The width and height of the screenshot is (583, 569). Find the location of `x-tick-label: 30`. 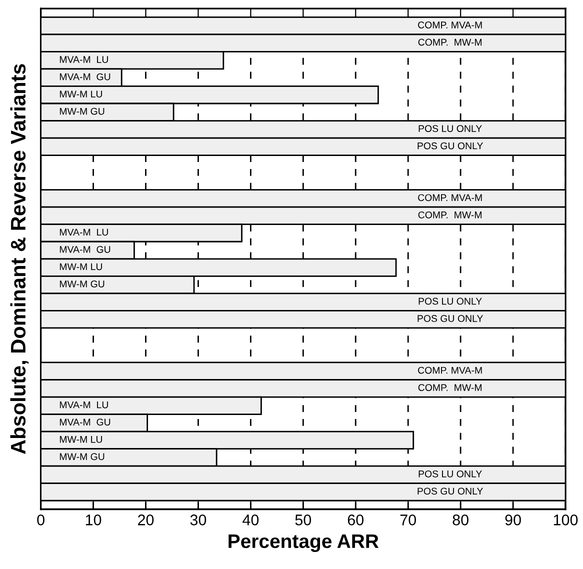

x-tick-label: 30 is located at coordinates (198, 520).